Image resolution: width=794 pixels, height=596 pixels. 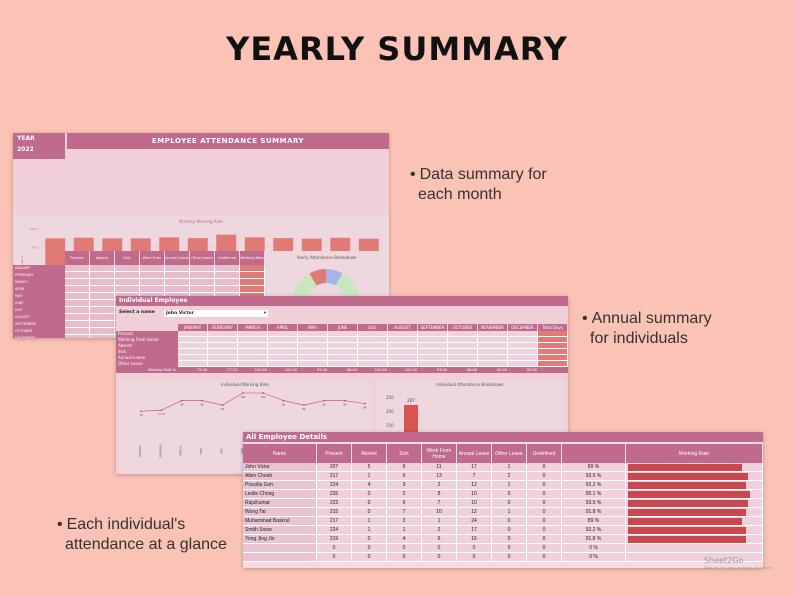 I want to click on employee-name, so click(x=280, y=557).